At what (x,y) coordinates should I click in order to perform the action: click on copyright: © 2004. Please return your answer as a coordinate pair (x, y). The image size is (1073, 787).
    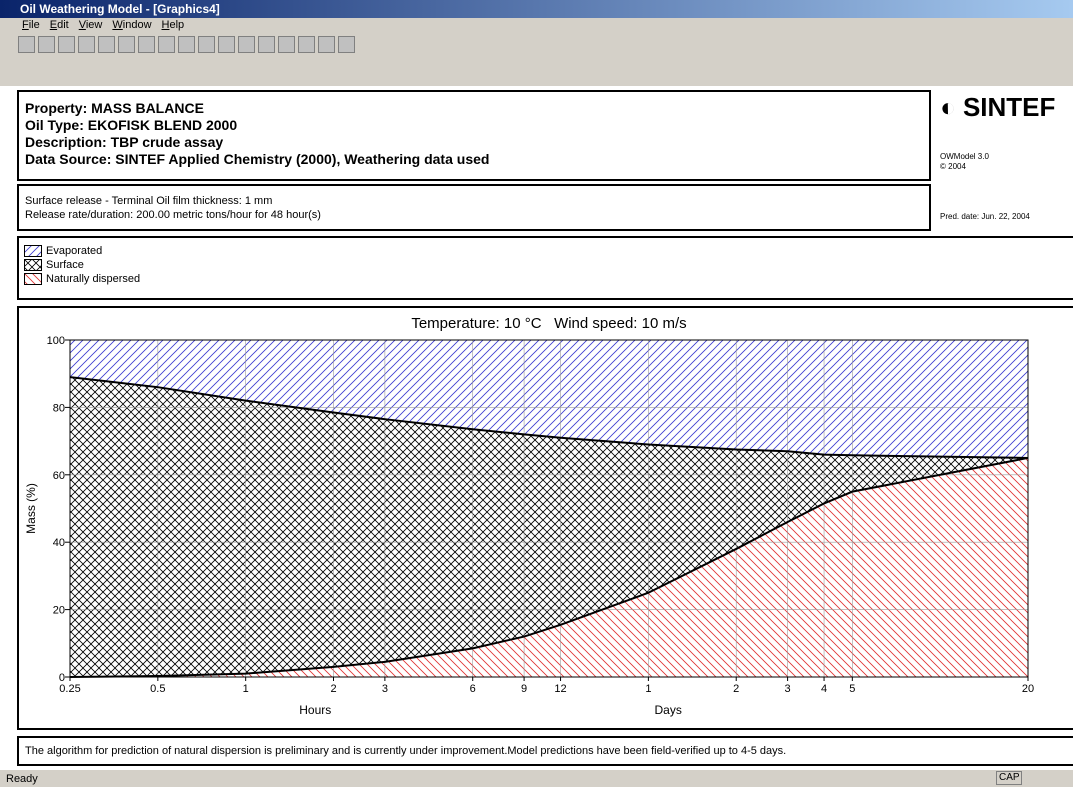
    Looking at the image, I should click on (953, 166).